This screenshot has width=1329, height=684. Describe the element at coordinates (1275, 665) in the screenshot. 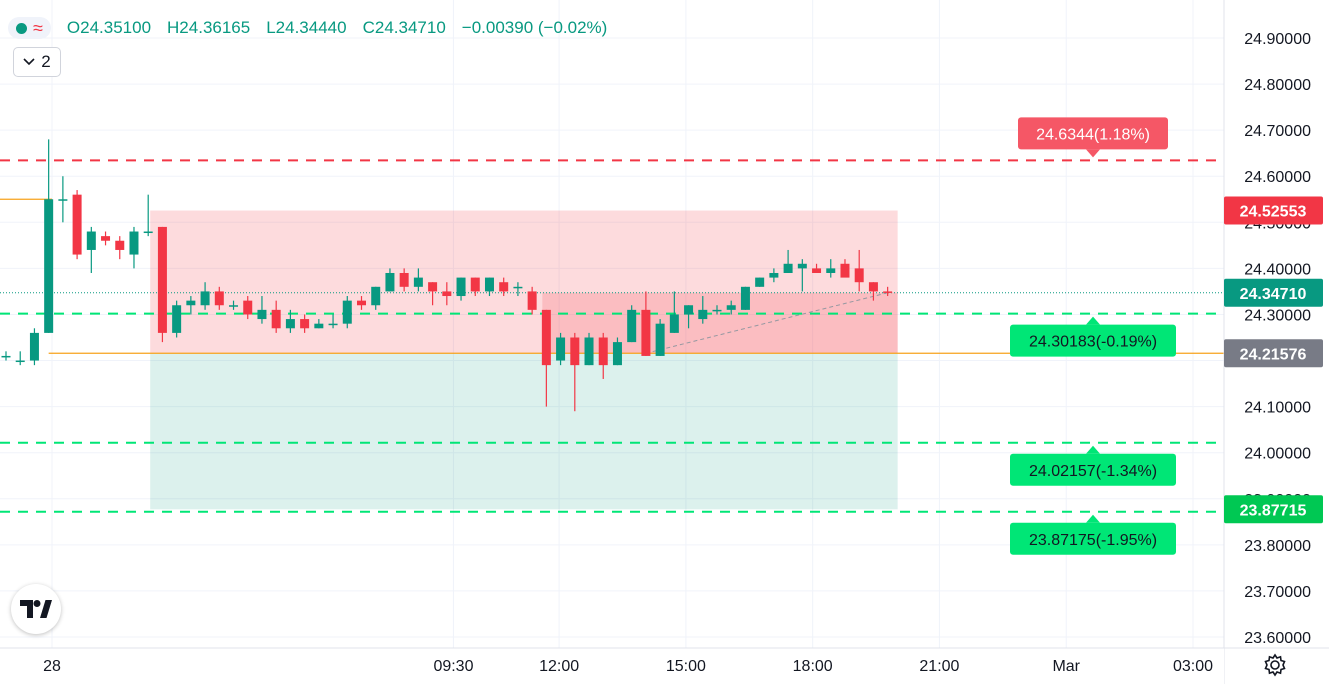

I see `gear-icon` at that location.